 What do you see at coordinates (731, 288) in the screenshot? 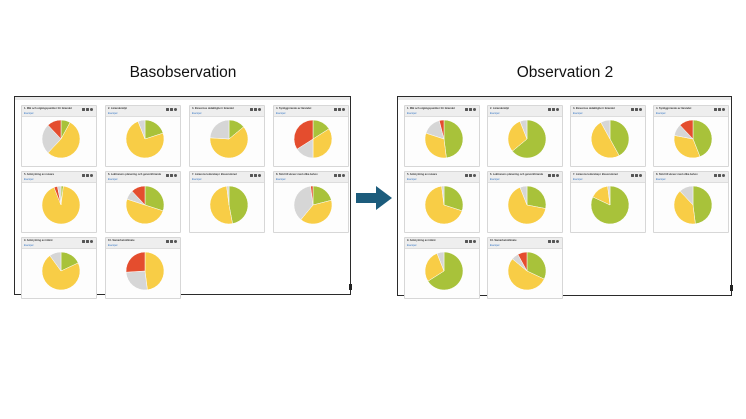
I see `scroll-marker` at bounding box center [731, 288].